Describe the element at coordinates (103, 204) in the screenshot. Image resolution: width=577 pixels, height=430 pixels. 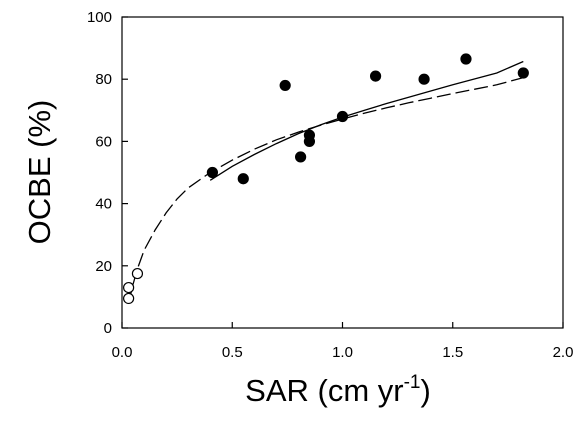
I see `y-tick-label: 40` at that location.